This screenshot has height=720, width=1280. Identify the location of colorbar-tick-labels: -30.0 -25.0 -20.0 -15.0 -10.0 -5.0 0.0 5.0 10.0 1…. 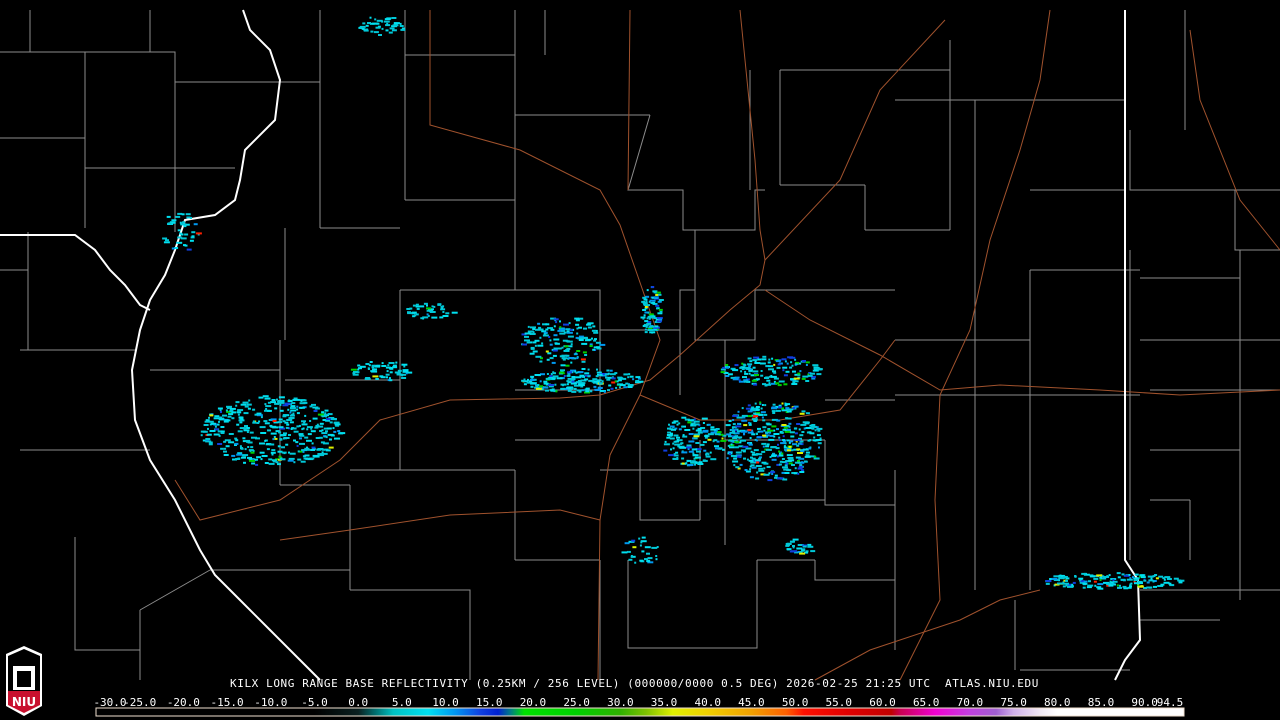
(649, 702).